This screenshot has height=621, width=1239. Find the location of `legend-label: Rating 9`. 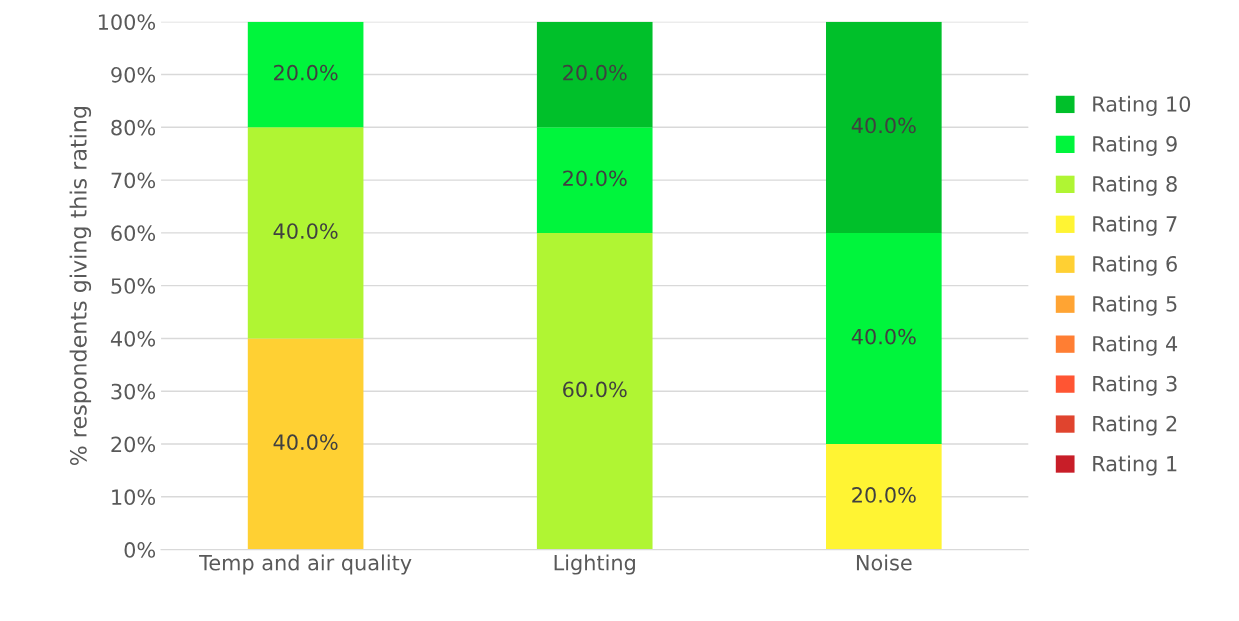

legend-label: Rating 9 is located at coordinates (1135, 145).